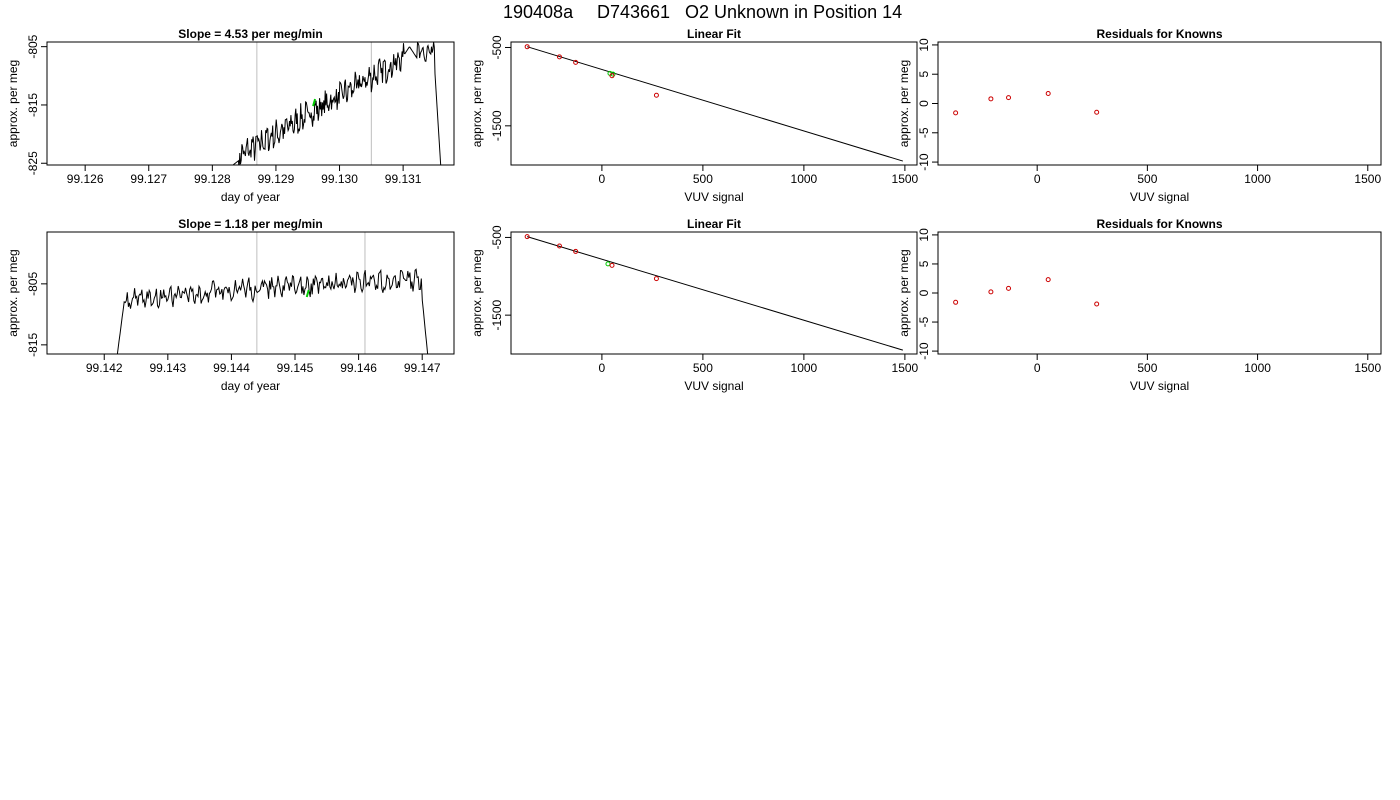 This screenshot has height=800, width=1400. I want to click on figure-title-description: O2 Unknown in Position 14, so click(793, 12).